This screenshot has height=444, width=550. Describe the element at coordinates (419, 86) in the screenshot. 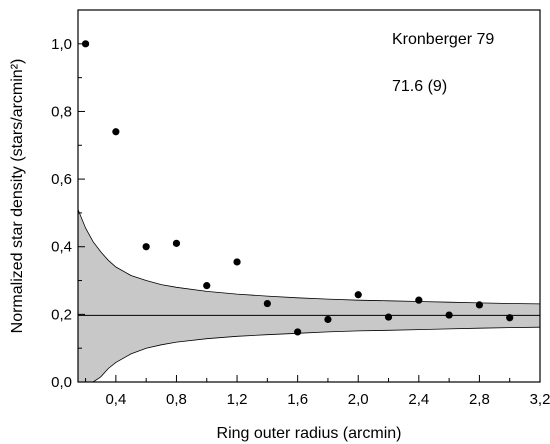

I see `annotation-value: 71.6 (9)` at that location.